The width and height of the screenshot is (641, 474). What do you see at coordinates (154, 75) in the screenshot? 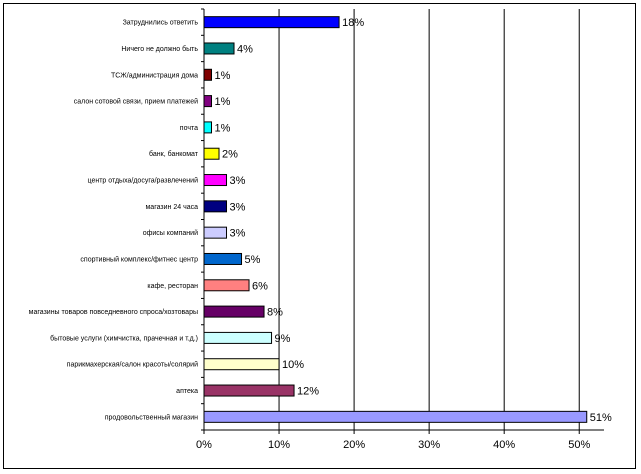
I see `category-label: ТСЖ/администрация дома` at bounding box center [154, 75].